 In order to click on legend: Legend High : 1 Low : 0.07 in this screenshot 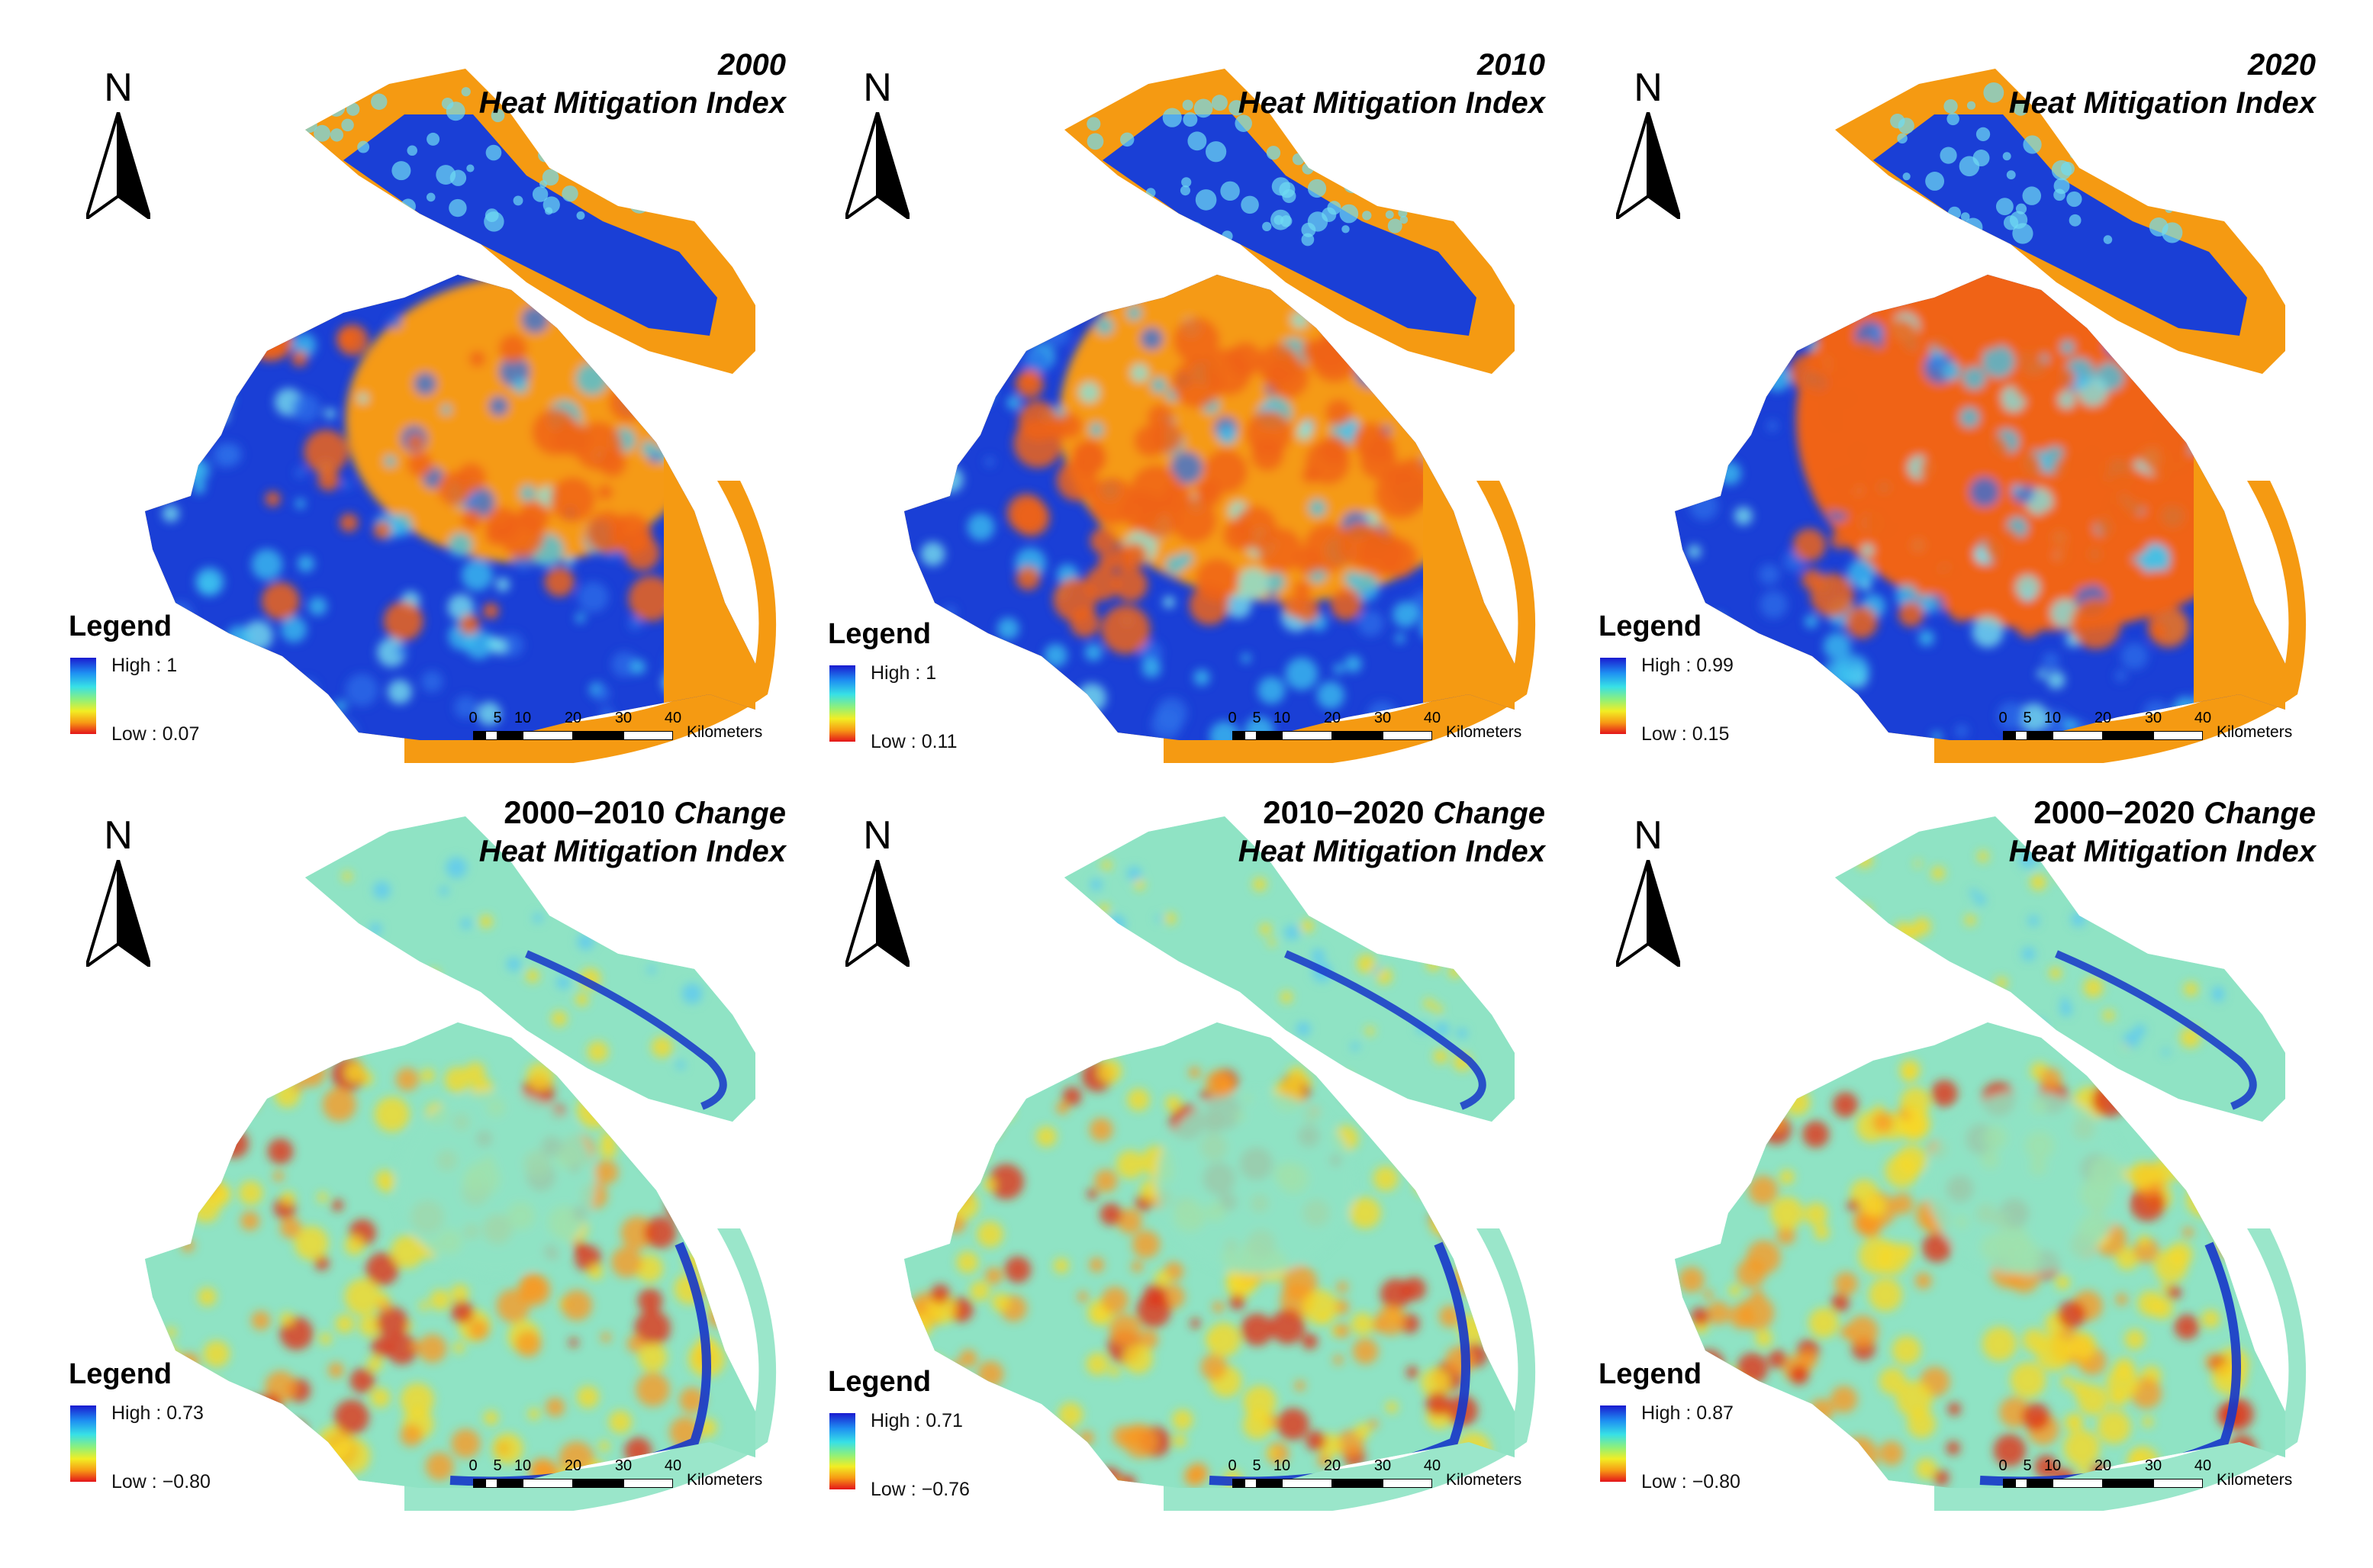, I will do `click(183, 686)`.